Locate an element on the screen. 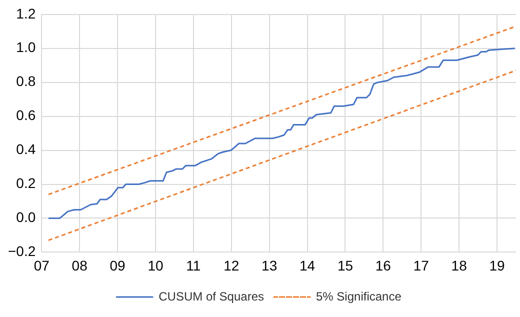  x-tick-label: 17 is located at coordinates (421, 265).